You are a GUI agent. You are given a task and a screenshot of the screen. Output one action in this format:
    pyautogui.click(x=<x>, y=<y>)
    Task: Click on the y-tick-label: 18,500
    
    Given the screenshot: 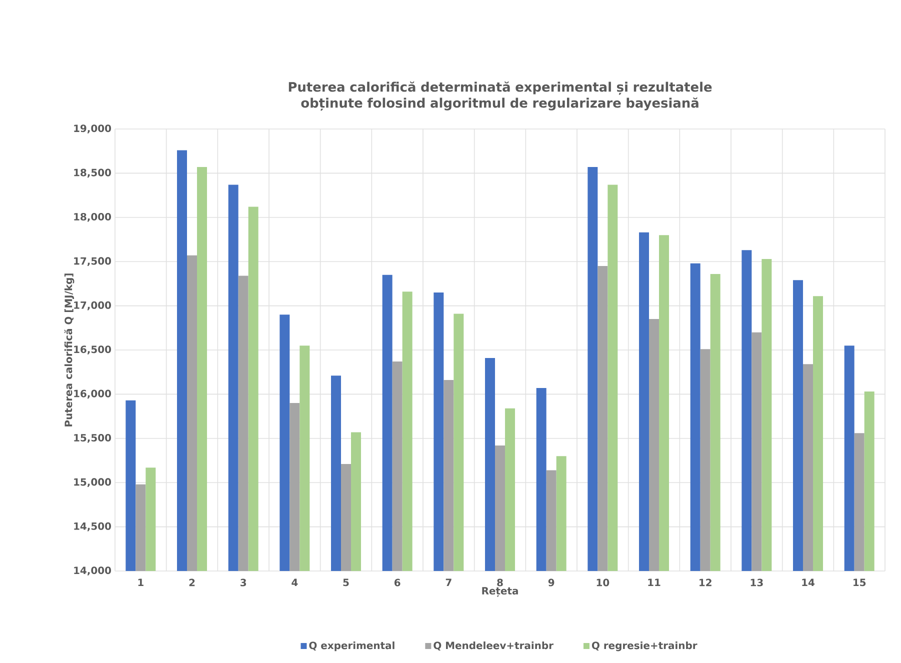 What is the action you would take?
    pyautogui.click(x=93, y=173)
    